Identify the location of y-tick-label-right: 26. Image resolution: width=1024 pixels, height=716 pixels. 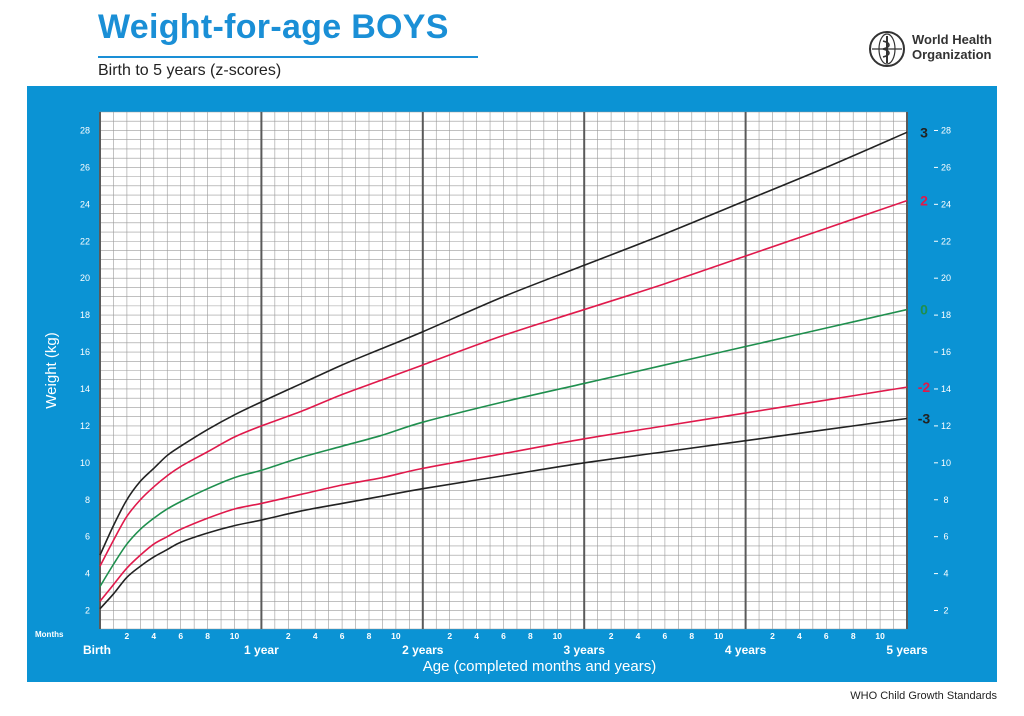
(946, 167).